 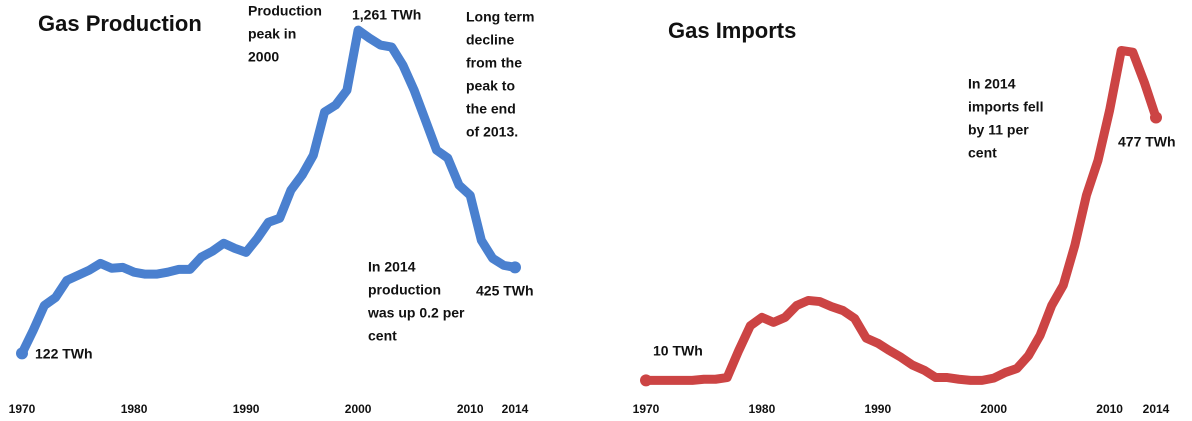 What do you see at coordinates (490, 86) in the screenshot?
I see `annotation: peak to` at bounding box center [490, 86].